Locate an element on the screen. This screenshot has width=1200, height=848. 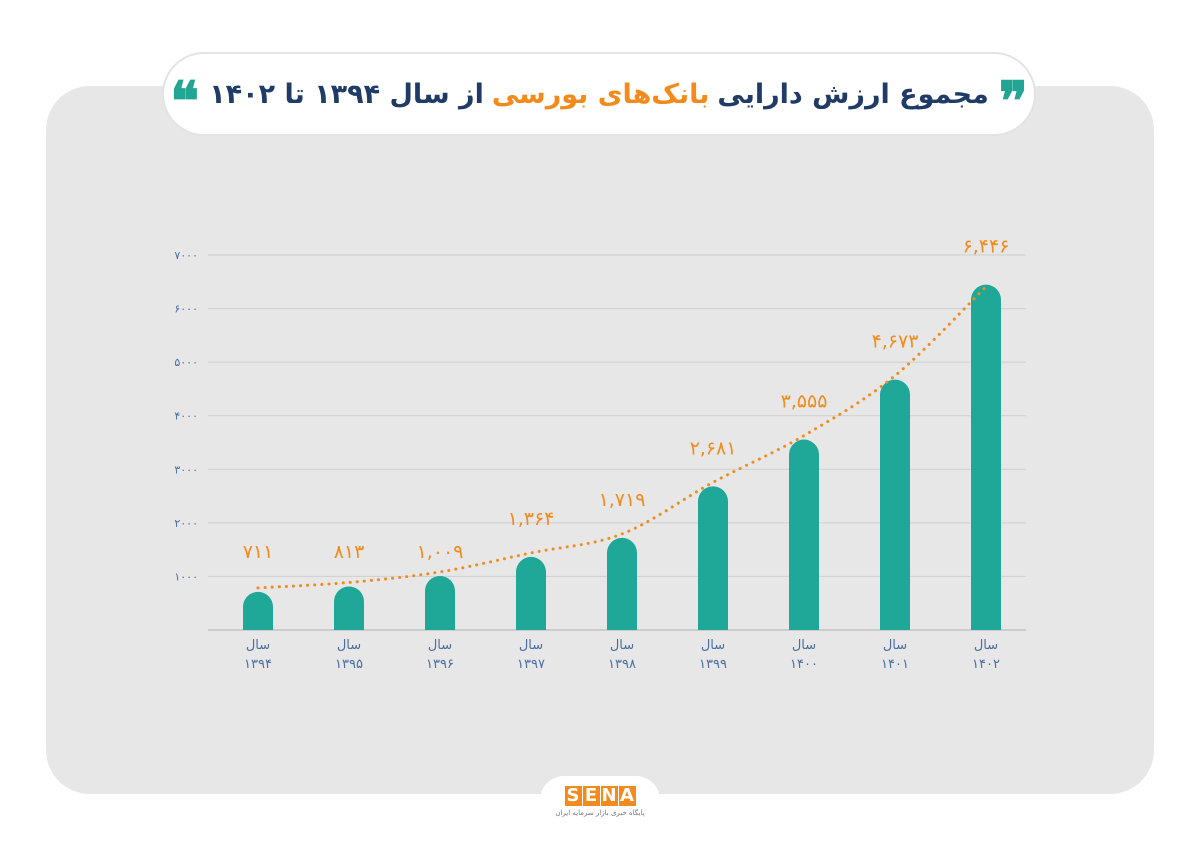
x-tick-label: ۱۴۰۱ is located at coordinates (895, 664).